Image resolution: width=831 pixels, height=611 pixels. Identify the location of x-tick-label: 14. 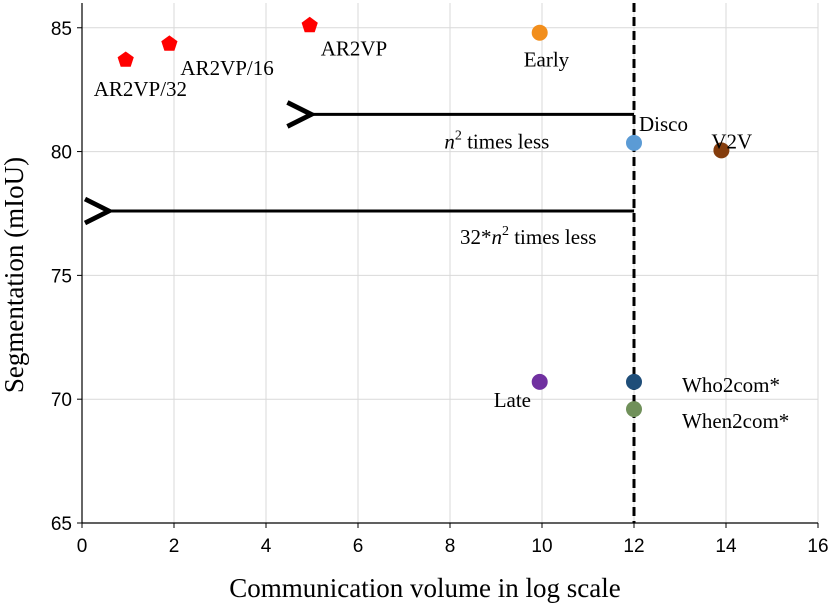
(726, 546).